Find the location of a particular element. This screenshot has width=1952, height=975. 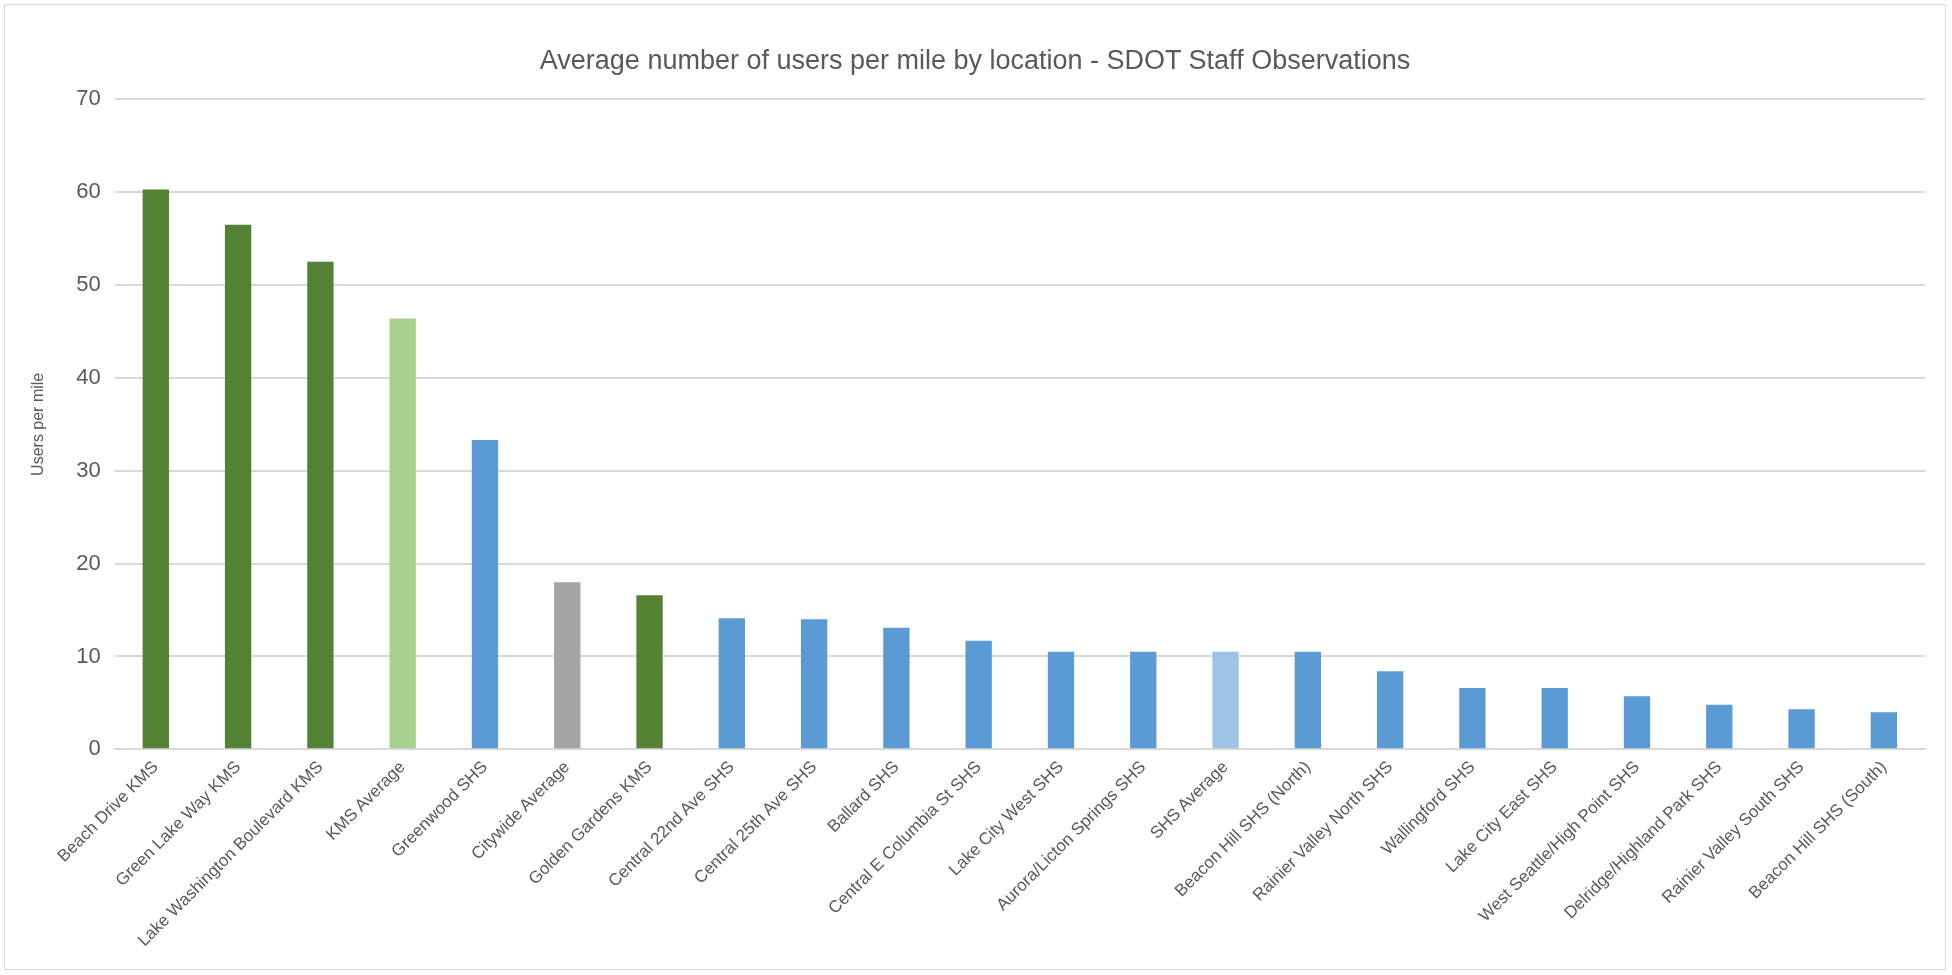

y-tick-label: 30 is located at coordinates (88, 469).